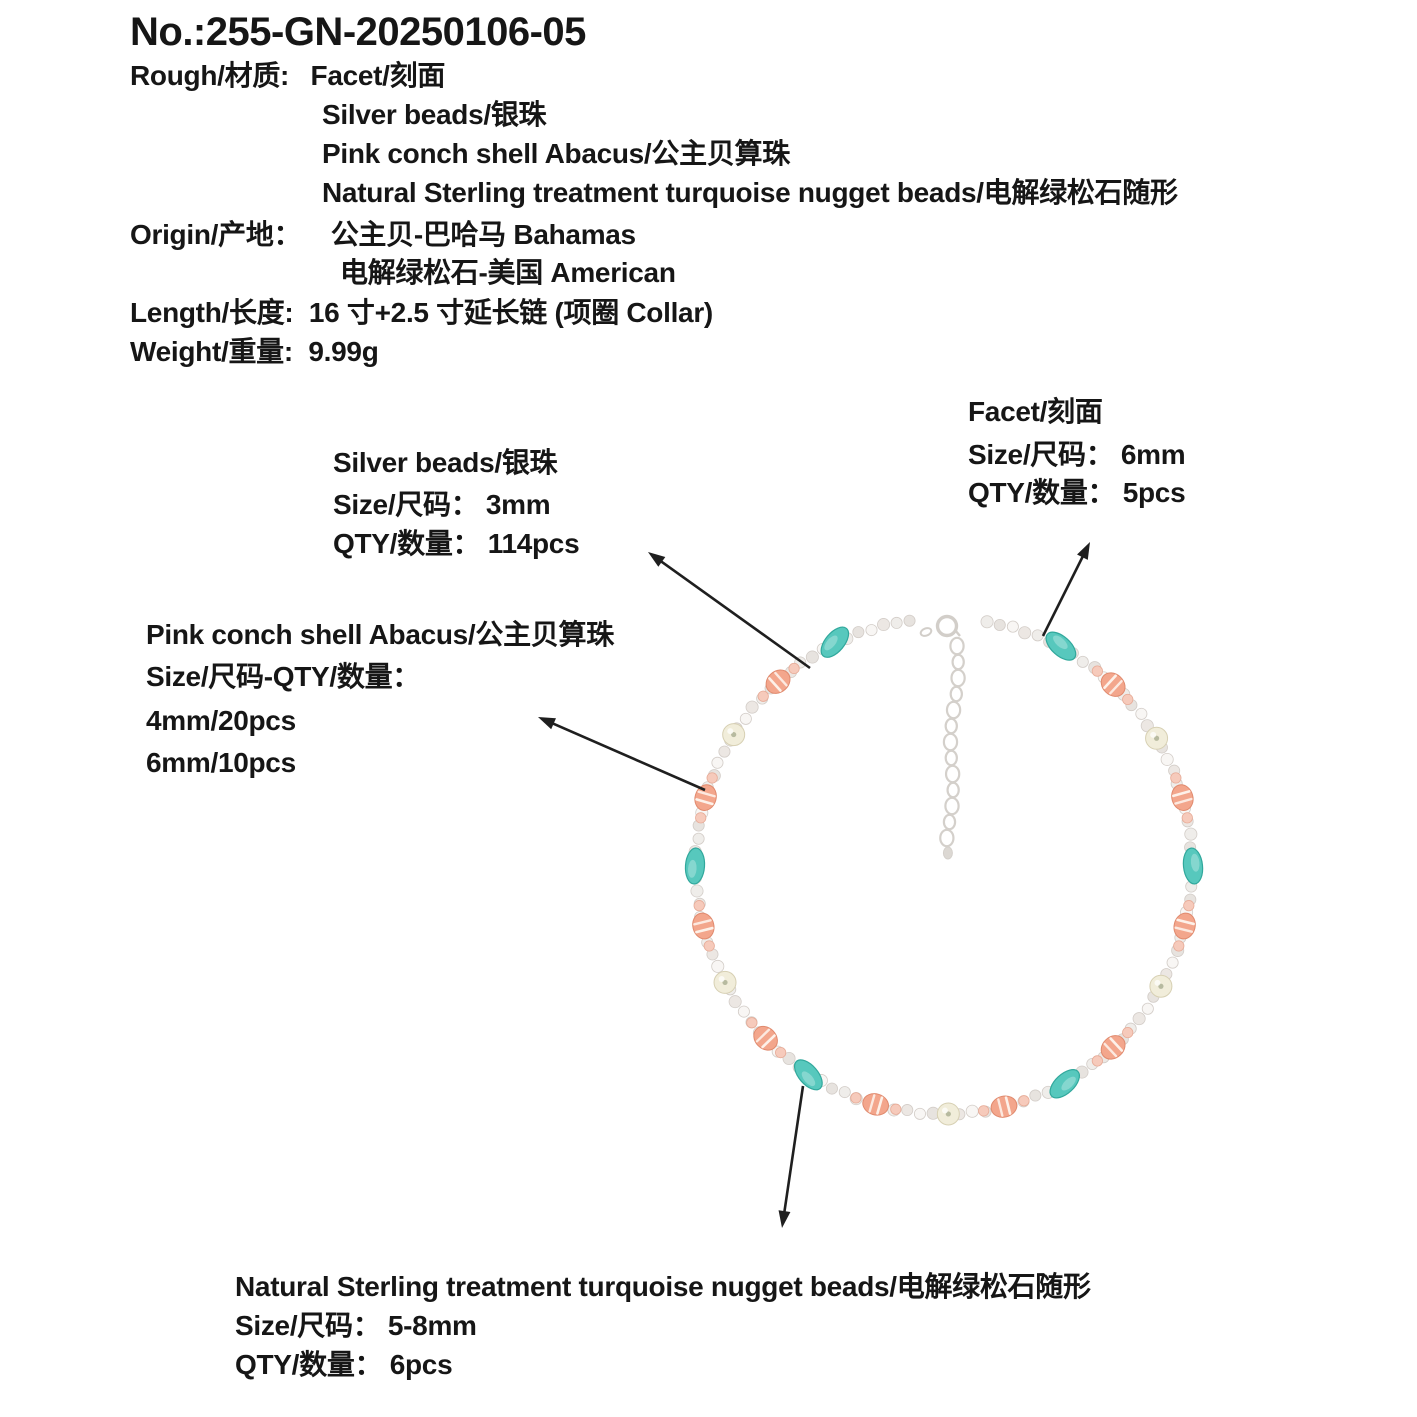  What do you see at coordinates (483, 234) in the screenshot?
I see `origin-value-1: 公主贝-巴哈马 Bahamas` at bounding box center [483, 234].